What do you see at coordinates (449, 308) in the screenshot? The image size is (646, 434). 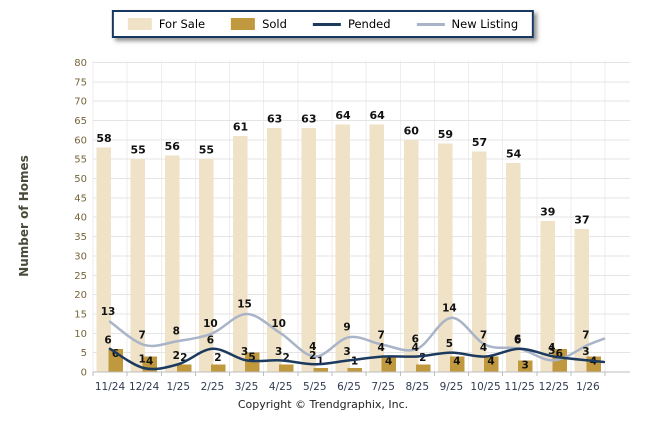 I see `new-listing-value-label: 14` at bounding box center [449, 308].